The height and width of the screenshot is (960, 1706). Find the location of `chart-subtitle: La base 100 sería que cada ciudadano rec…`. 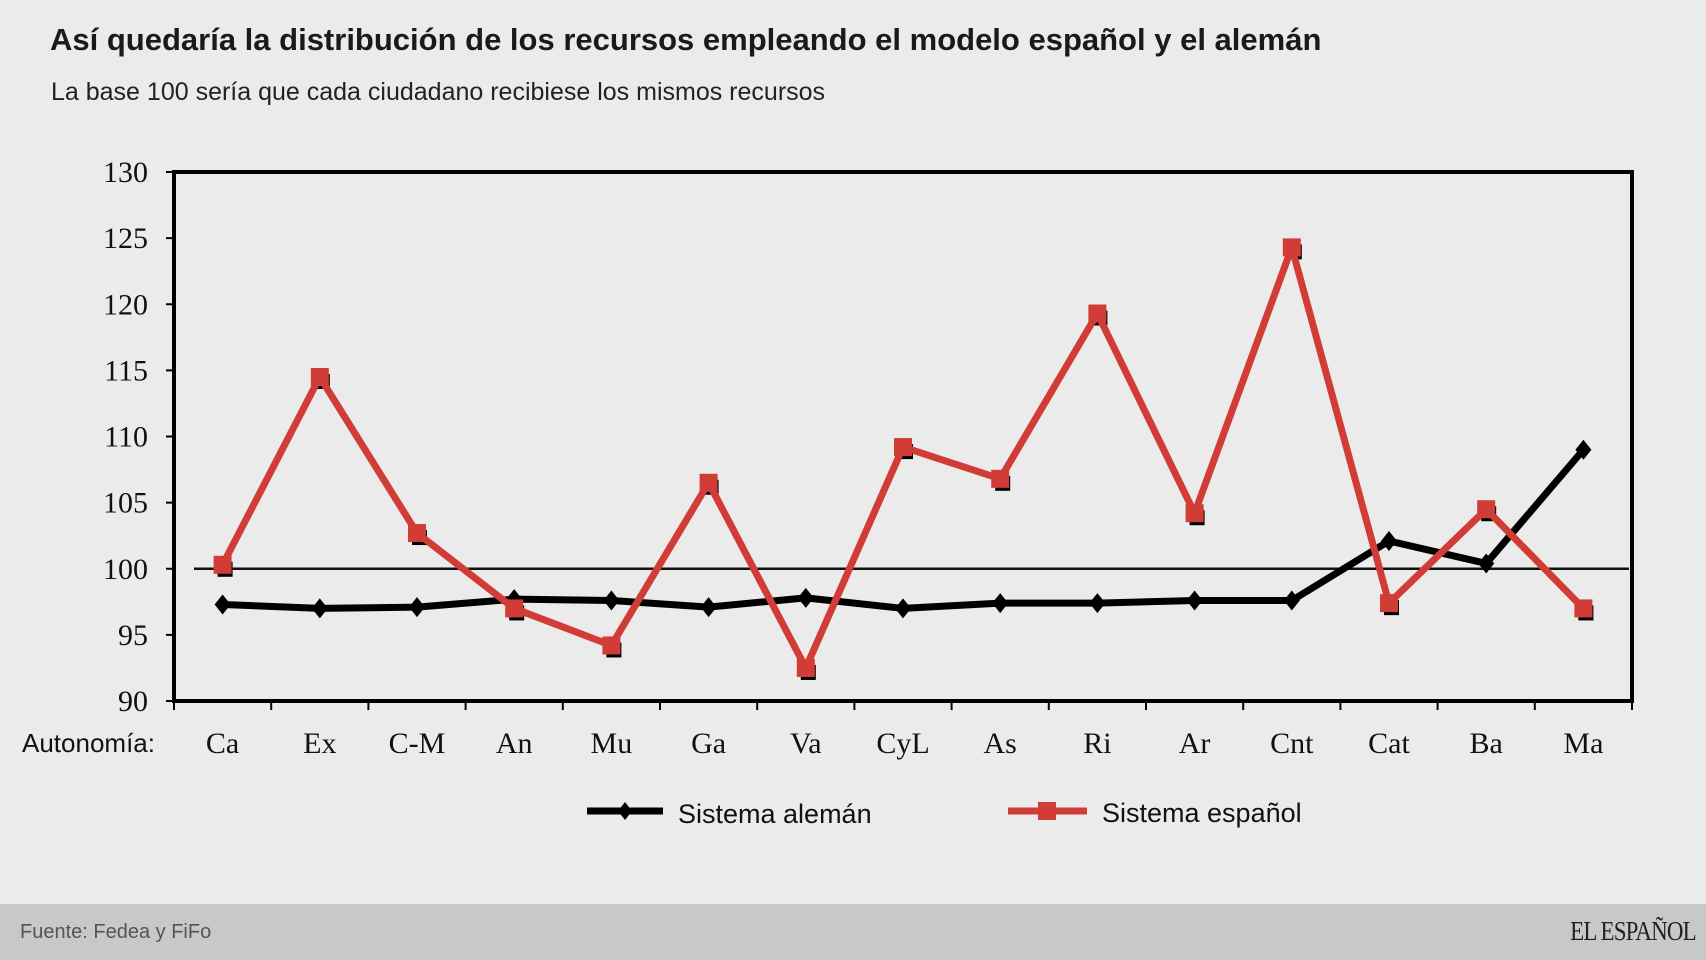

chart-subtitle: La base 100 sería que cada ciudadano rec… is located at coordinates (438, 92).